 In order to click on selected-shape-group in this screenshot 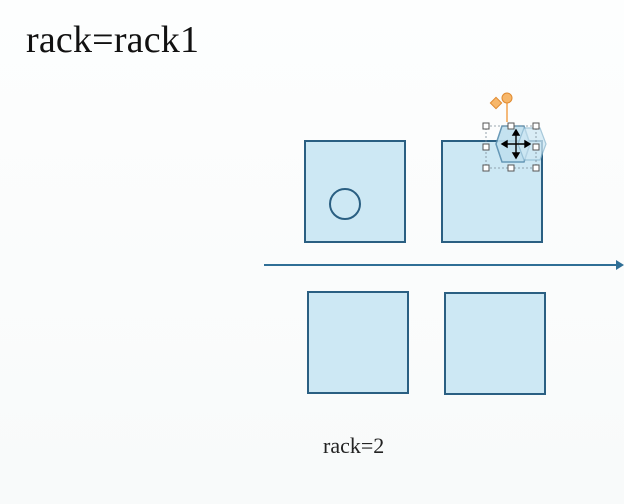, I will do `click(516, 133)`.